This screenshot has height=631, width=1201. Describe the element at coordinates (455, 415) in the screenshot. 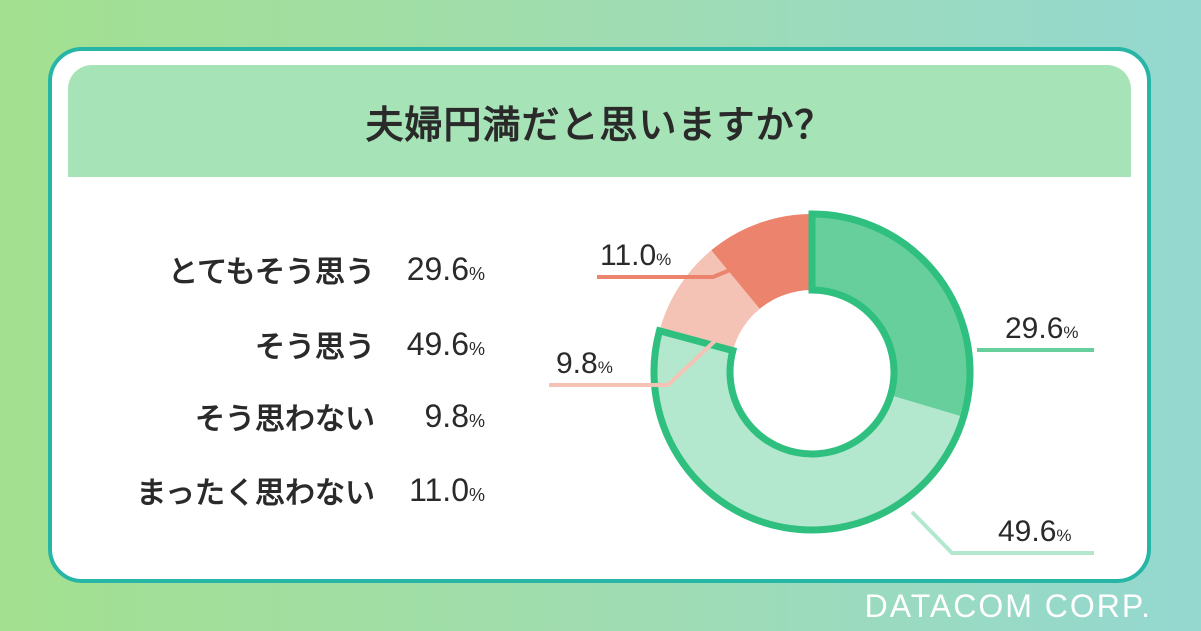

I see `legend-value: 9.8%` at that location.